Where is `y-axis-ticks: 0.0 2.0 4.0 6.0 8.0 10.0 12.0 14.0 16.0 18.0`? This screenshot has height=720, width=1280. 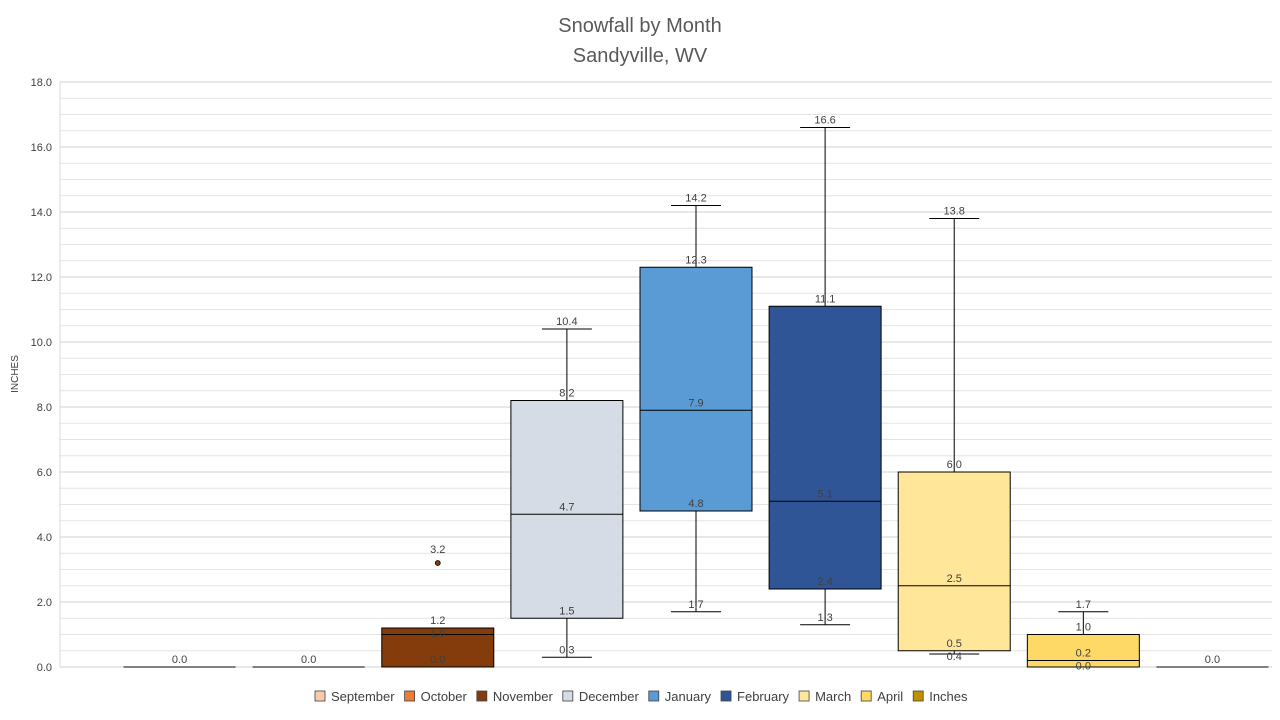 y-axis-ticks: 0.0 2.0 4.0 6.0 8.0 10.0 12.0 14.0 16.0 18.0 is located at coordinates (41, 375).